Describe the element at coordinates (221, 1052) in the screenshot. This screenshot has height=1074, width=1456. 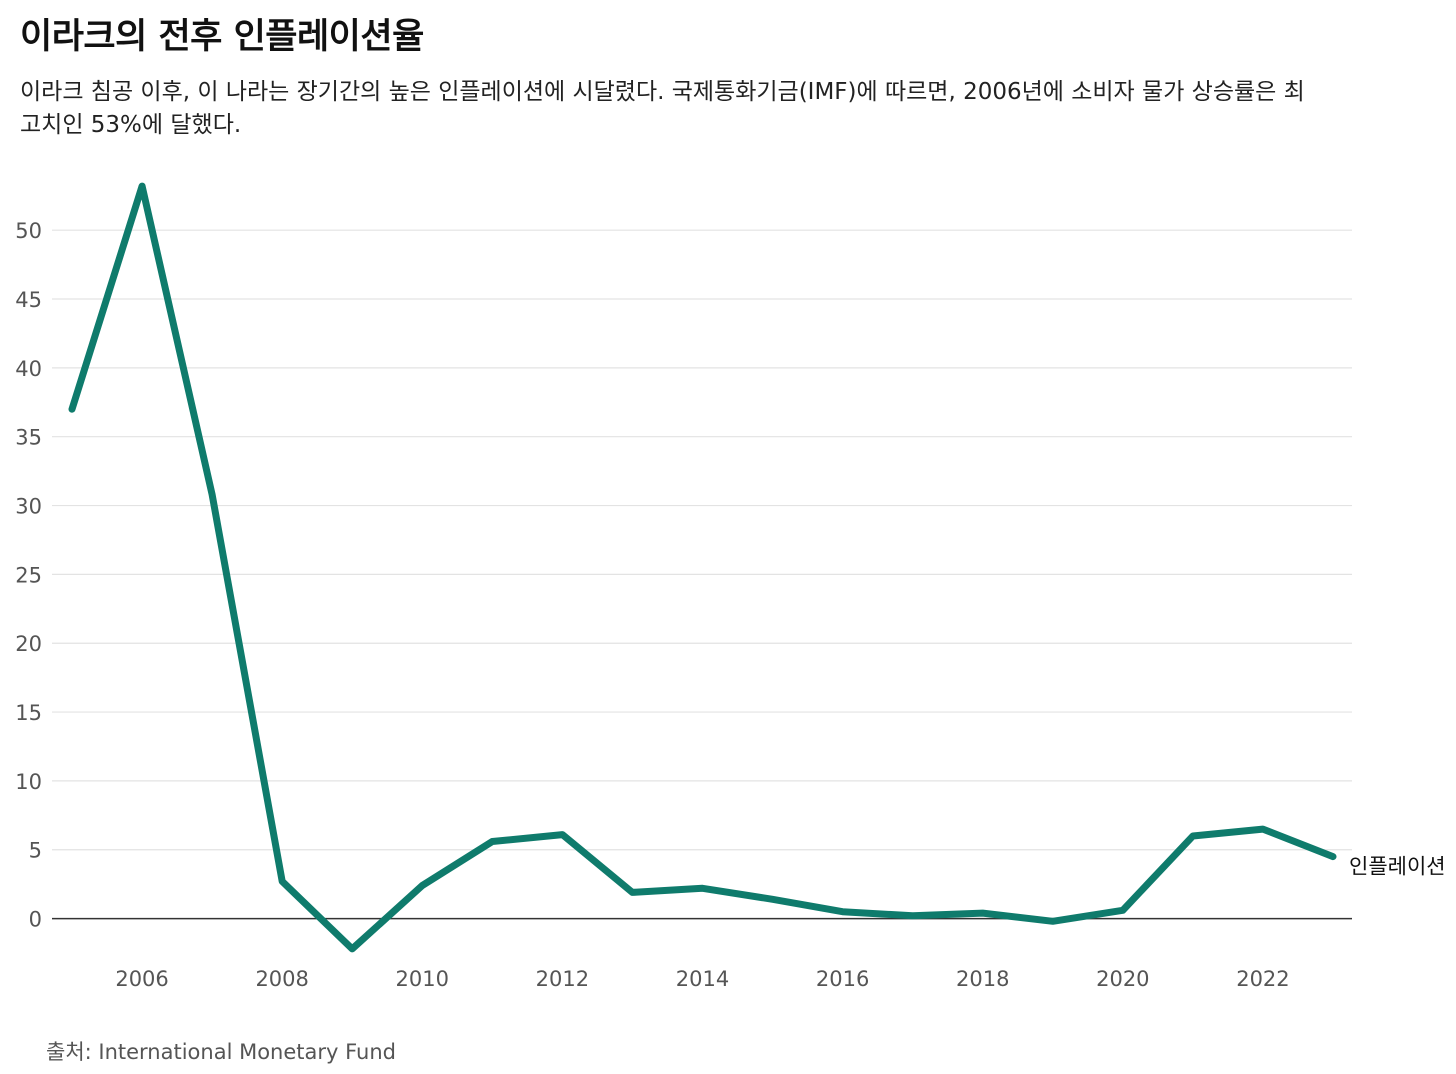
I see `source-note: 출처: International Monetary Fund` at that location.